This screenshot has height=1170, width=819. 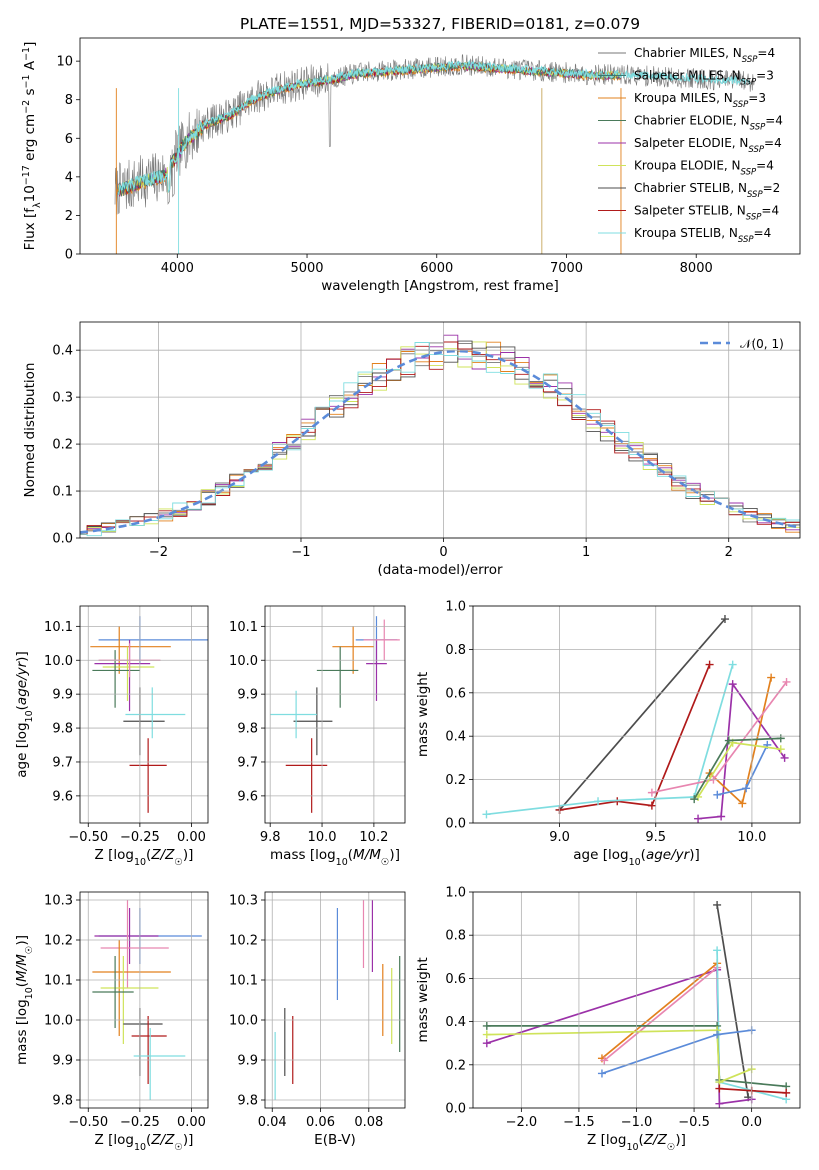 What do you see at coordinates (729, 552) in the screenshot?
I see `x-tick-label: 2` at bounding box center [729, 552].